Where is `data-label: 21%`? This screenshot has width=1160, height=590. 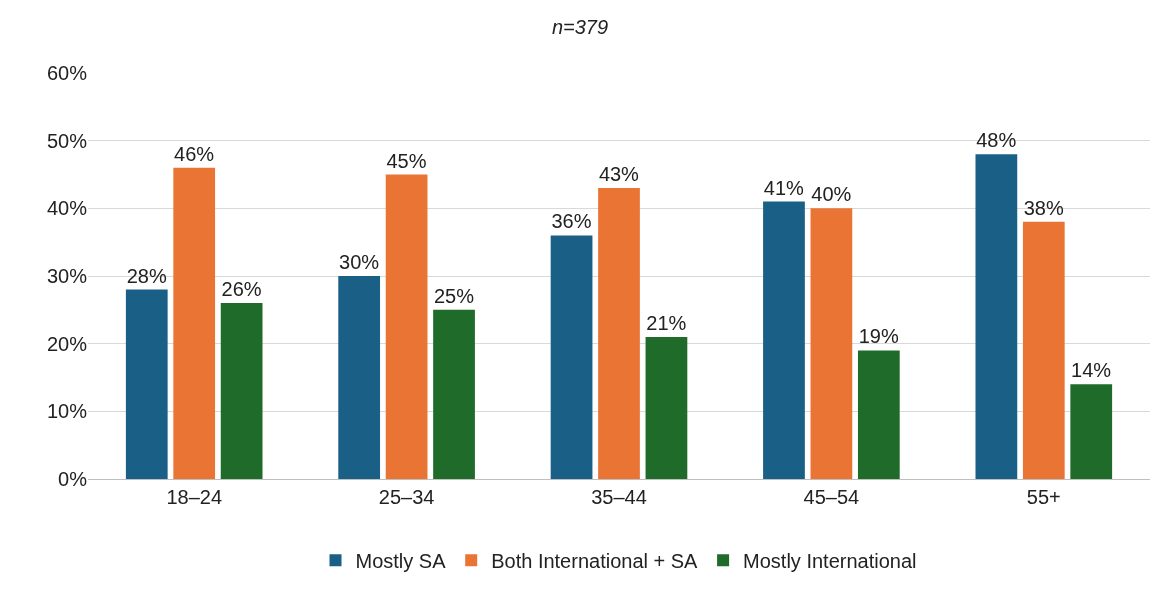
data-label: 21% is located at coordinates (666, 322).